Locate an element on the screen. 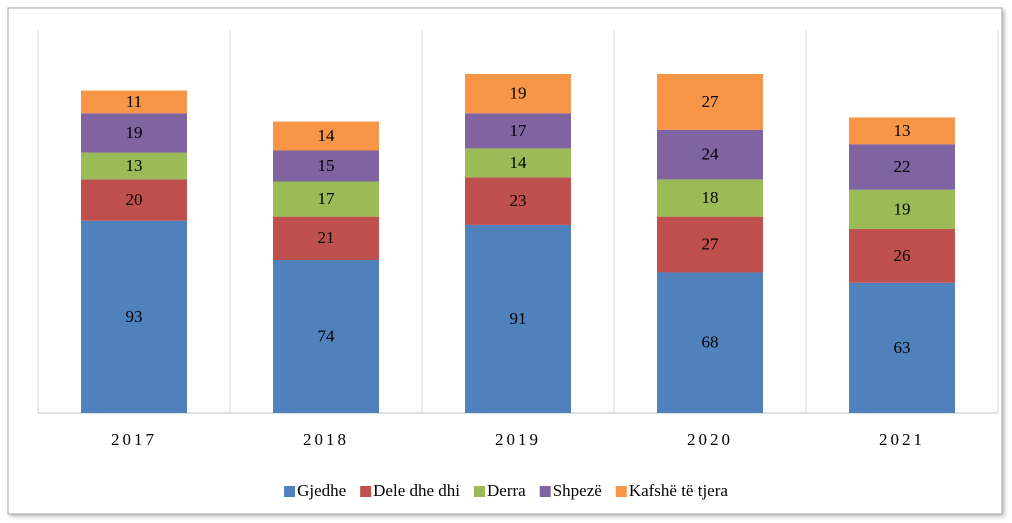 The image size is (1012, 523). legend-label: Dele dhe dhi is located at coordinates (416, 490).